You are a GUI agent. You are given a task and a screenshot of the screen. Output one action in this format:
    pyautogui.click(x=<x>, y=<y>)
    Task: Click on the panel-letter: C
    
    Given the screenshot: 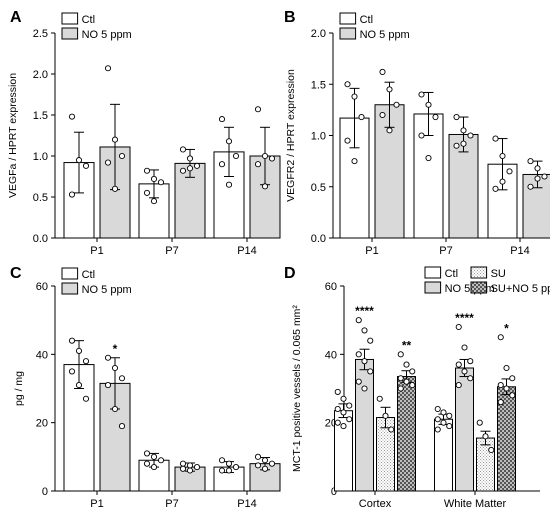 What is the action you would take?
    pyautogui.click(x=16, y=273)
    